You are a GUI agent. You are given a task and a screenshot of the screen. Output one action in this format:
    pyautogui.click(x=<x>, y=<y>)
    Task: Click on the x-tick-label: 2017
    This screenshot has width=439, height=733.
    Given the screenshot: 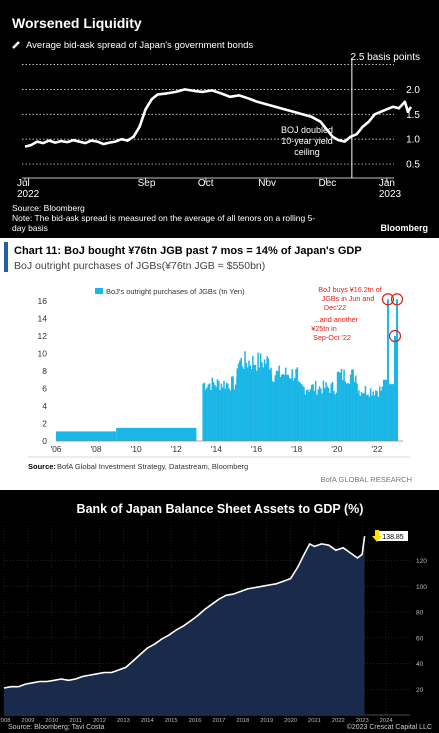 What is the action you would take?
    pyautogui.click(x=218, y=721)
    